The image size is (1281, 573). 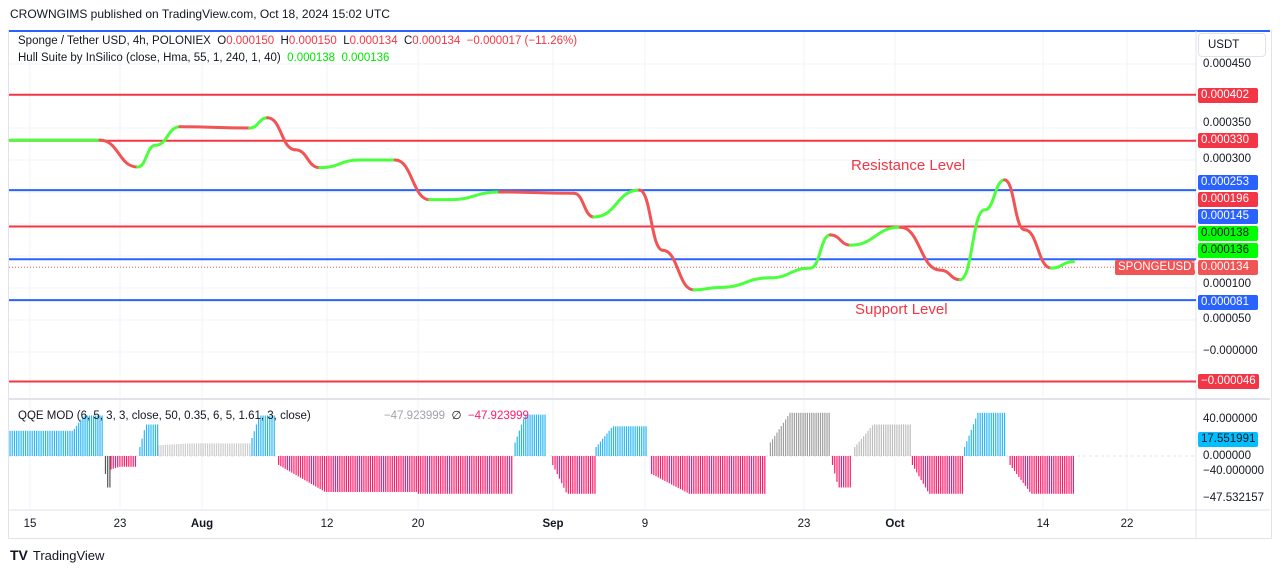 I want to click on qqe-null-symbol: ∅, so click(x=456, y=416).